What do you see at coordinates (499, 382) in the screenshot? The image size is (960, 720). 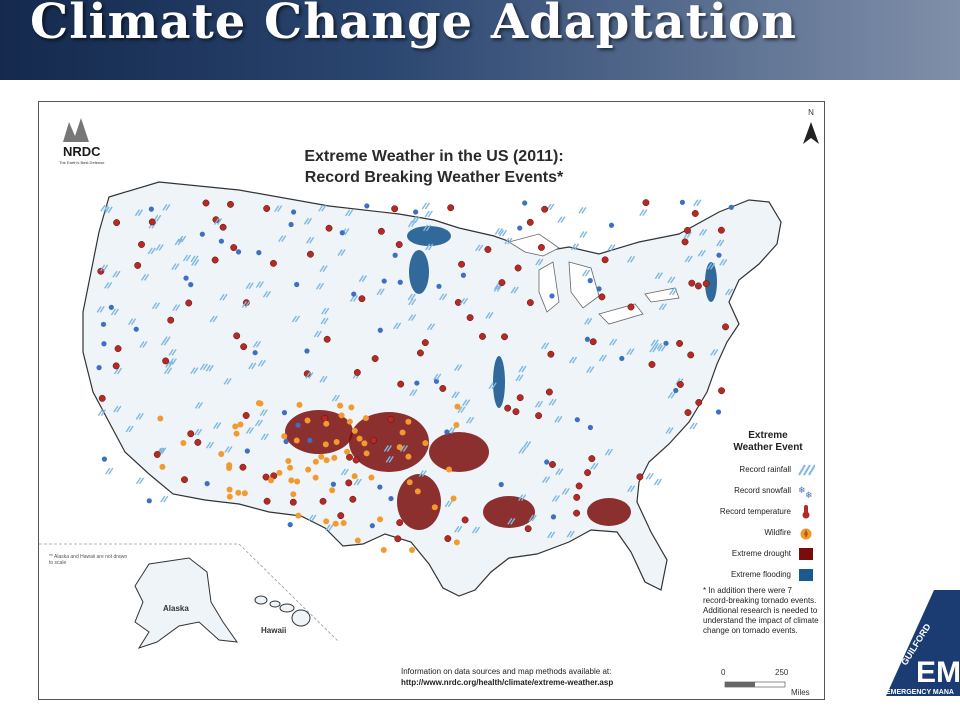 I see `flooding-area` at bounding box center [499, 382].